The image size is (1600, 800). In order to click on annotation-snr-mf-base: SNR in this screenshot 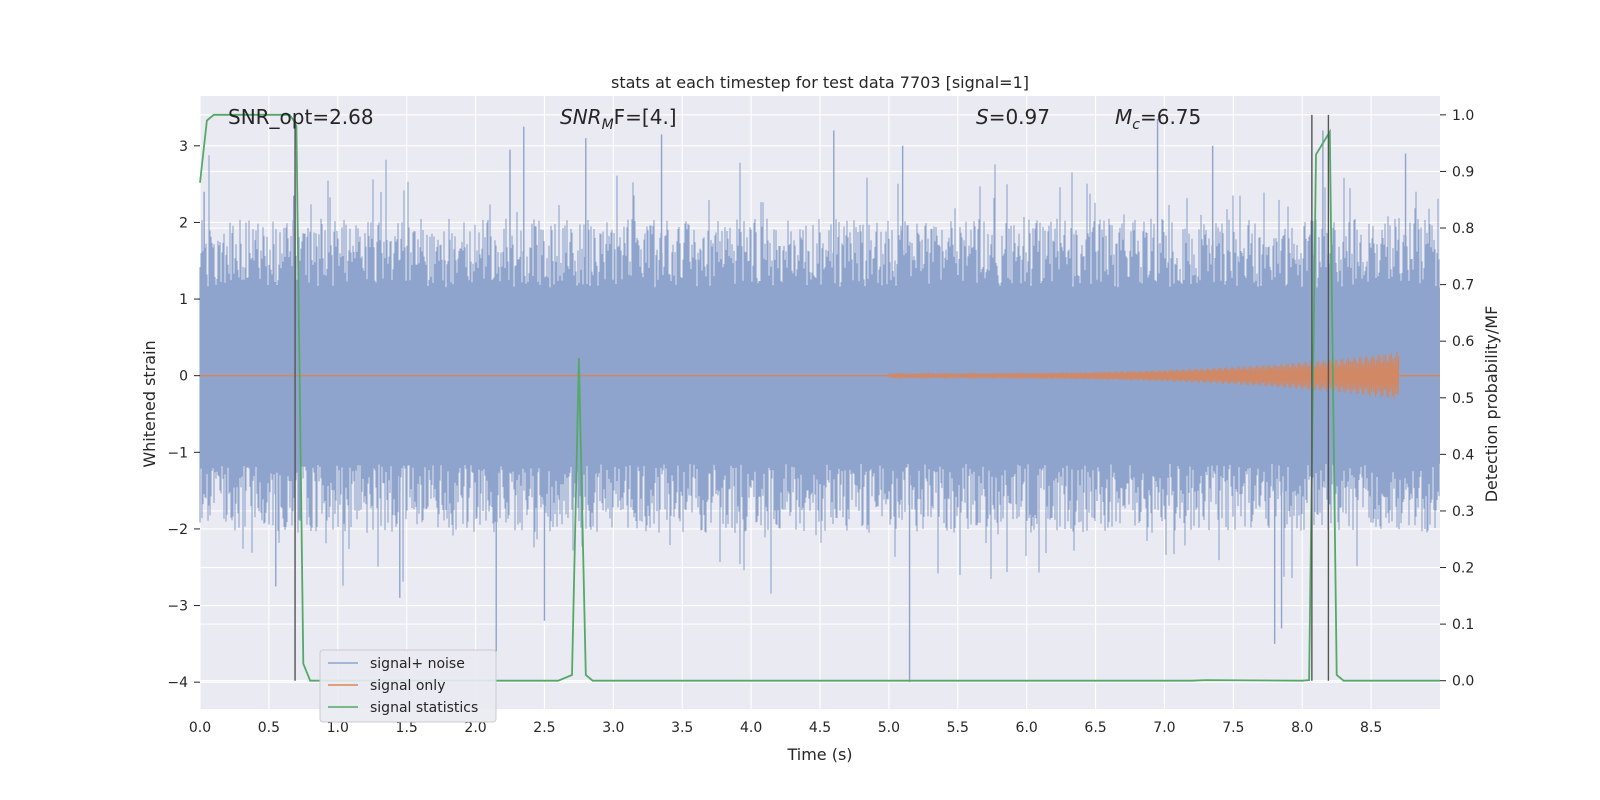, I will do `click(581, 117)`.